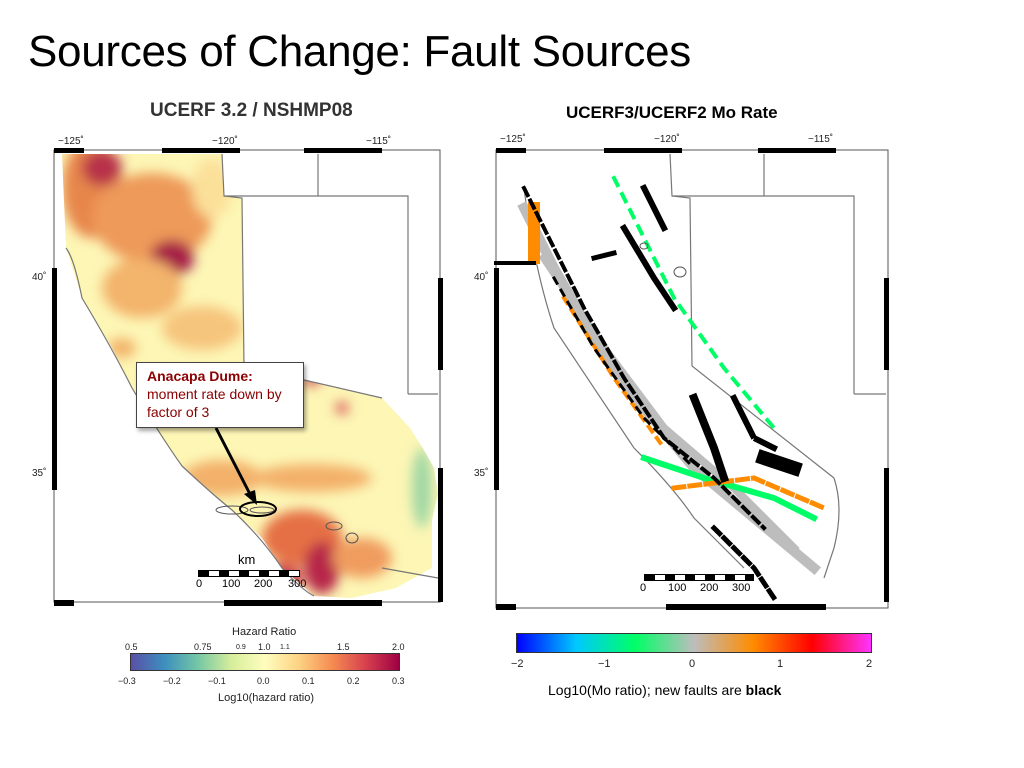 The width and height of the screenshot is (1024, 768). I want to click on left-cb-bot-tick-1: −0.2, so click(172, 681).